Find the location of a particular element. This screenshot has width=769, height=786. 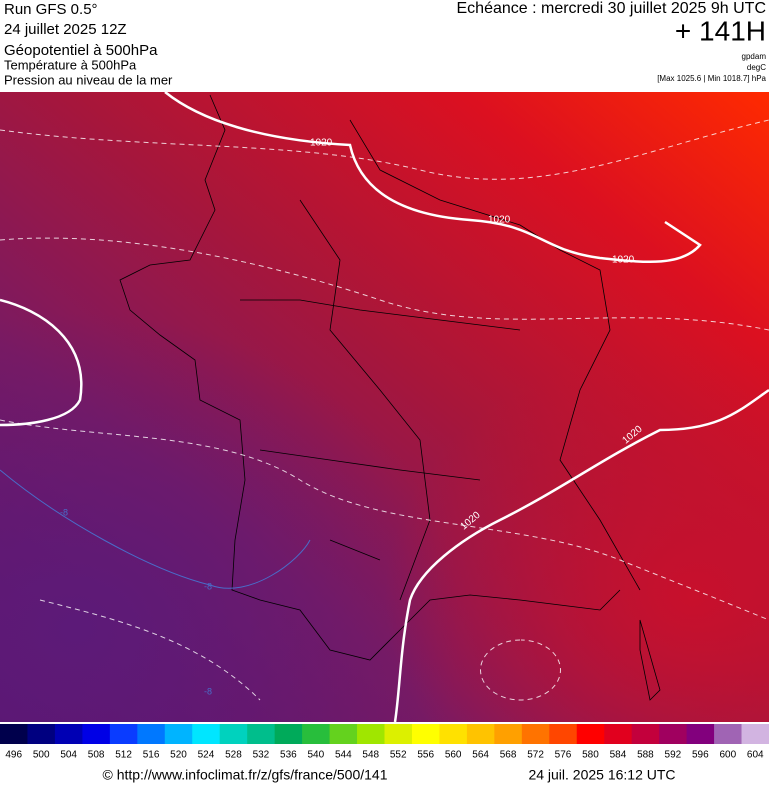

colorbar-label: 592 is located at coordinates (673, 755).